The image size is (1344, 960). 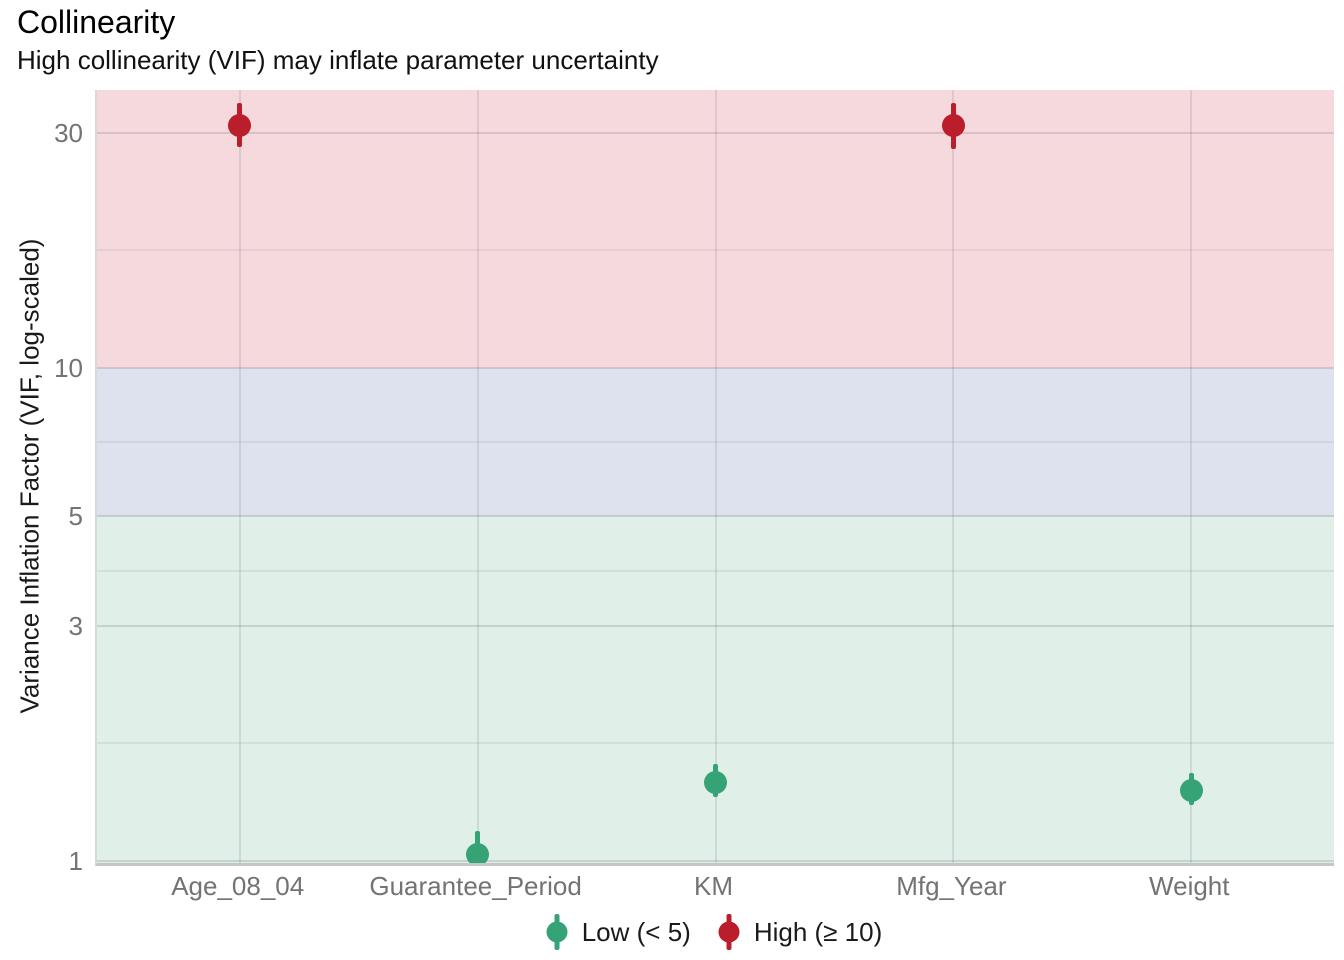 What do you see at coordinates (953, 126) in the screenshot?
I see `point-Mfg_Year` at bounding box center [953, 126].